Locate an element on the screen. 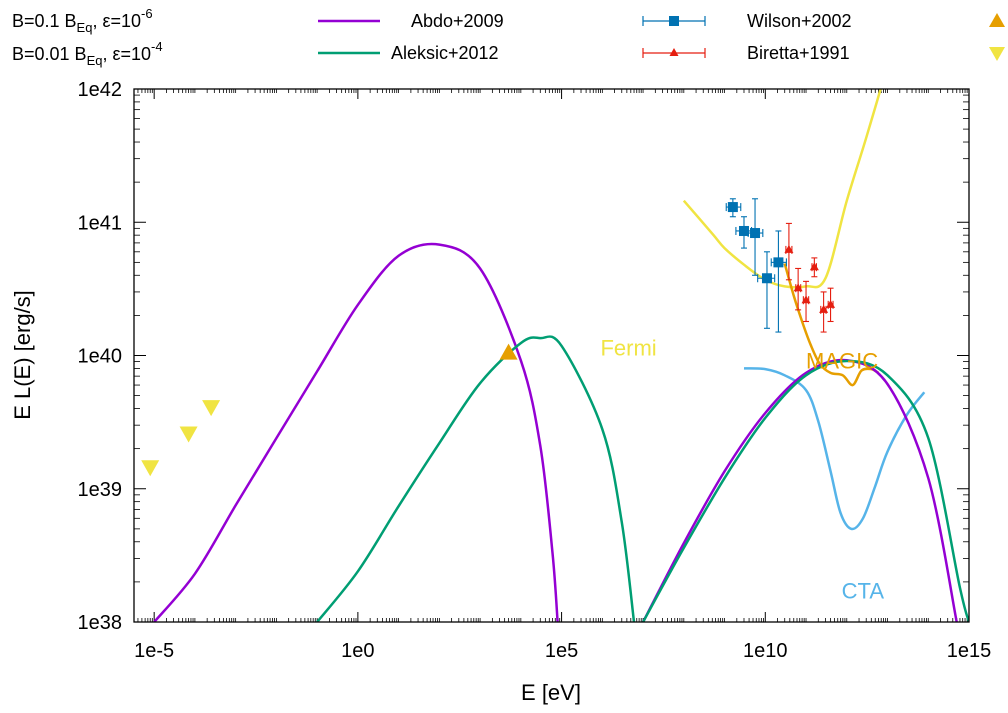 This screenshot has height=713, width=1008. legend-orange-triangle is located at coordinates (997, 20).